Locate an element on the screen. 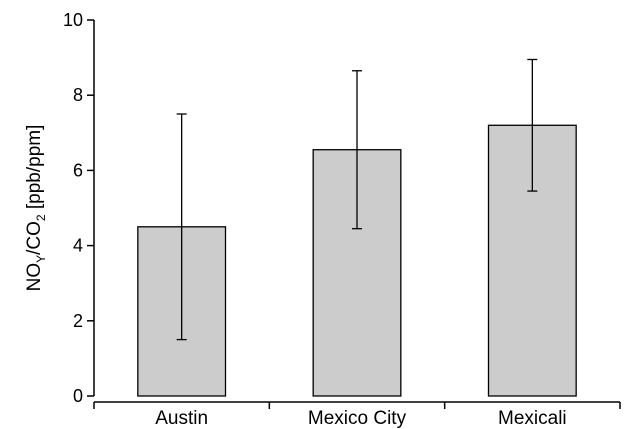  y-tick-label: 2 is located at coordinates (78, 321).